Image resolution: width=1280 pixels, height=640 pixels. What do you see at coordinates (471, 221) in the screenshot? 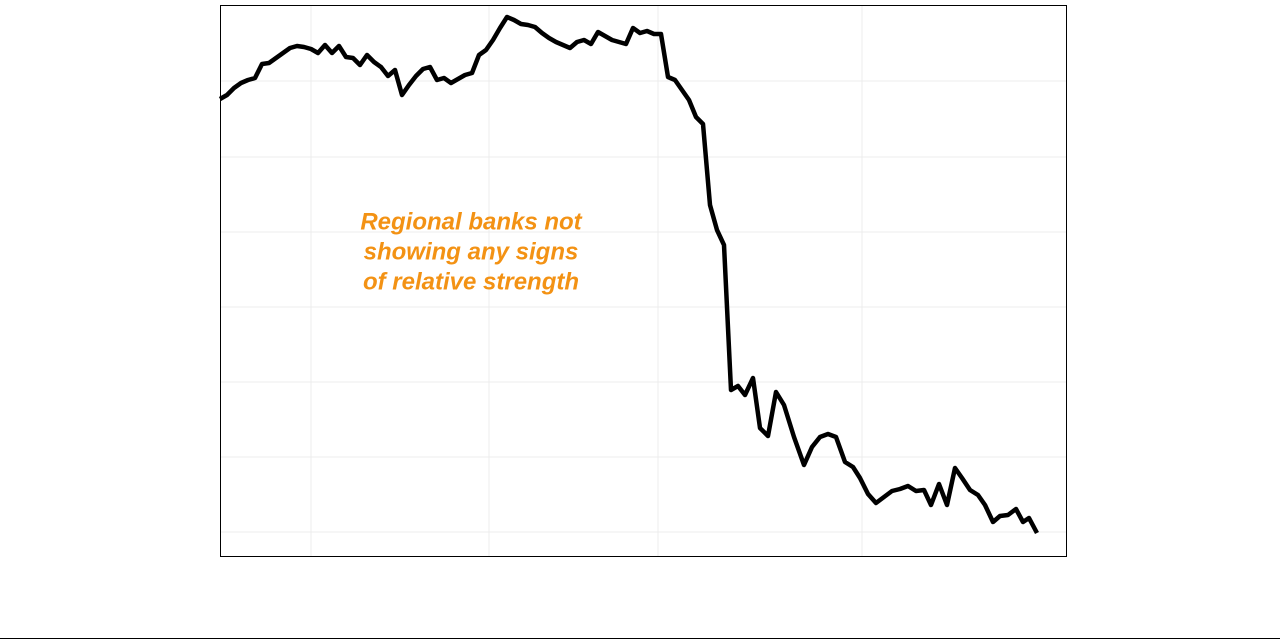
I see `annotation: Regional banks not` at bounding box center [471, 221].